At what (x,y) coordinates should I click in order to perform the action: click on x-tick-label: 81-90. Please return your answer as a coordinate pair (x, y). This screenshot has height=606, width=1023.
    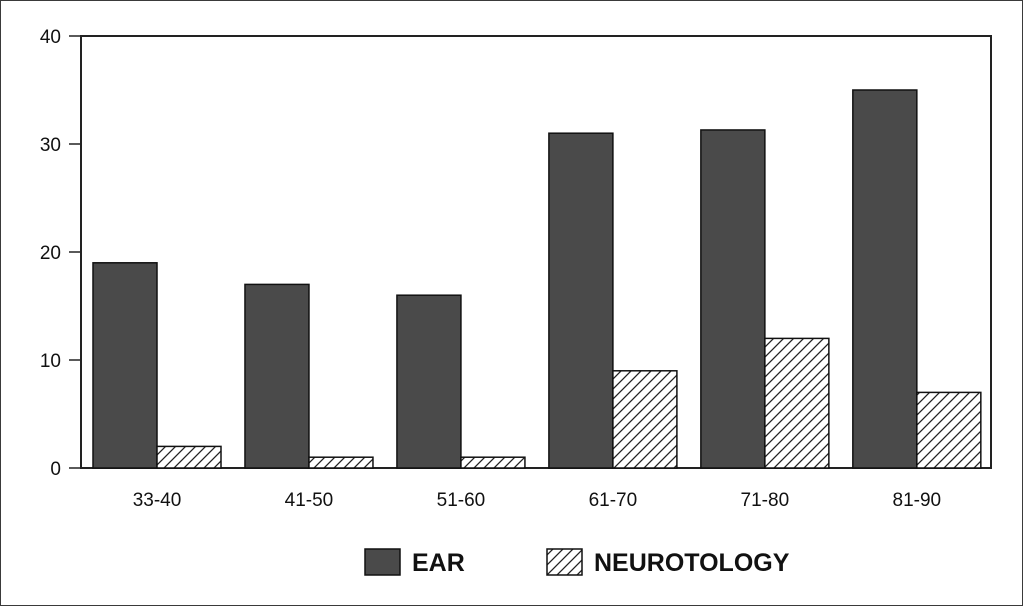
    Looking at the image, I should click on (917, 500).